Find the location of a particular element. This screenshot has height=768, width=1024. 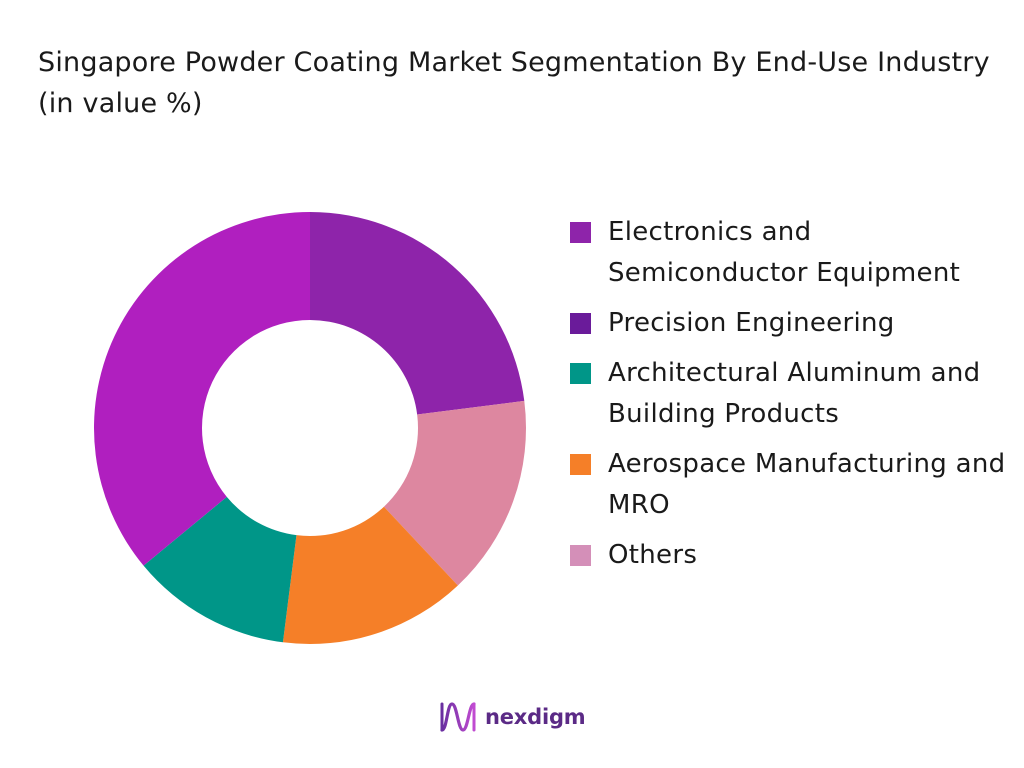

legend-item-electronics: Electronics and Semiconductor Equipment is located at coordinates (790, 253).